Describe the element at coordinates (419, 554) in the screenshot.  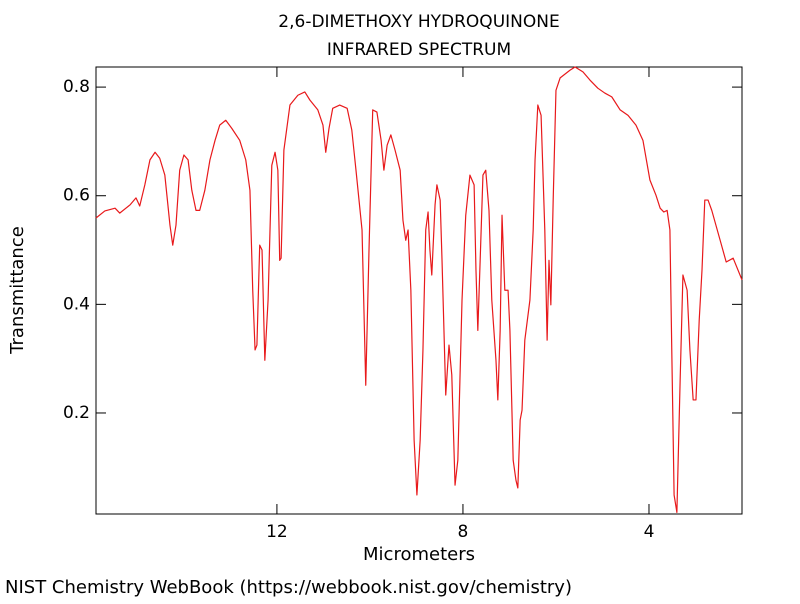
I see `x-axis-label: Micrometers` at that location.